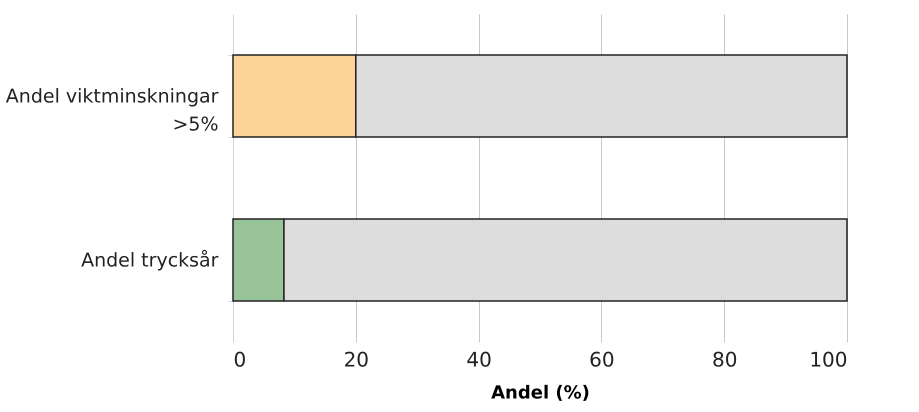  I want to click on y-tick-label: Andel viktminskningar >5%, so click(112, 111).